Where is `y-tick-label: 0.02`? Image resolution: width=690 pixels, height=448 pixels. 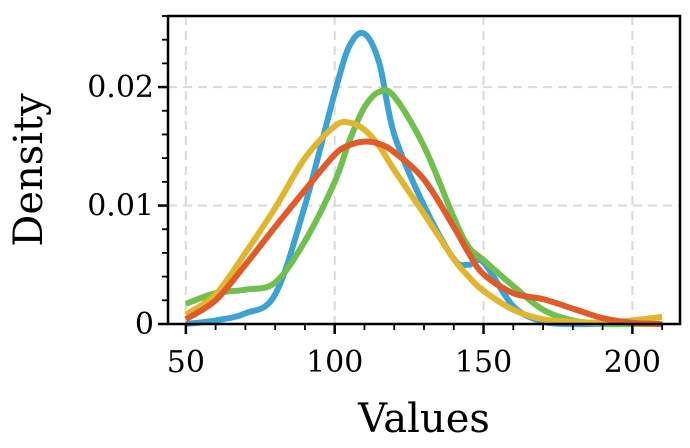 y-tick-label: 0.02 is located at coordinates (120, 87).